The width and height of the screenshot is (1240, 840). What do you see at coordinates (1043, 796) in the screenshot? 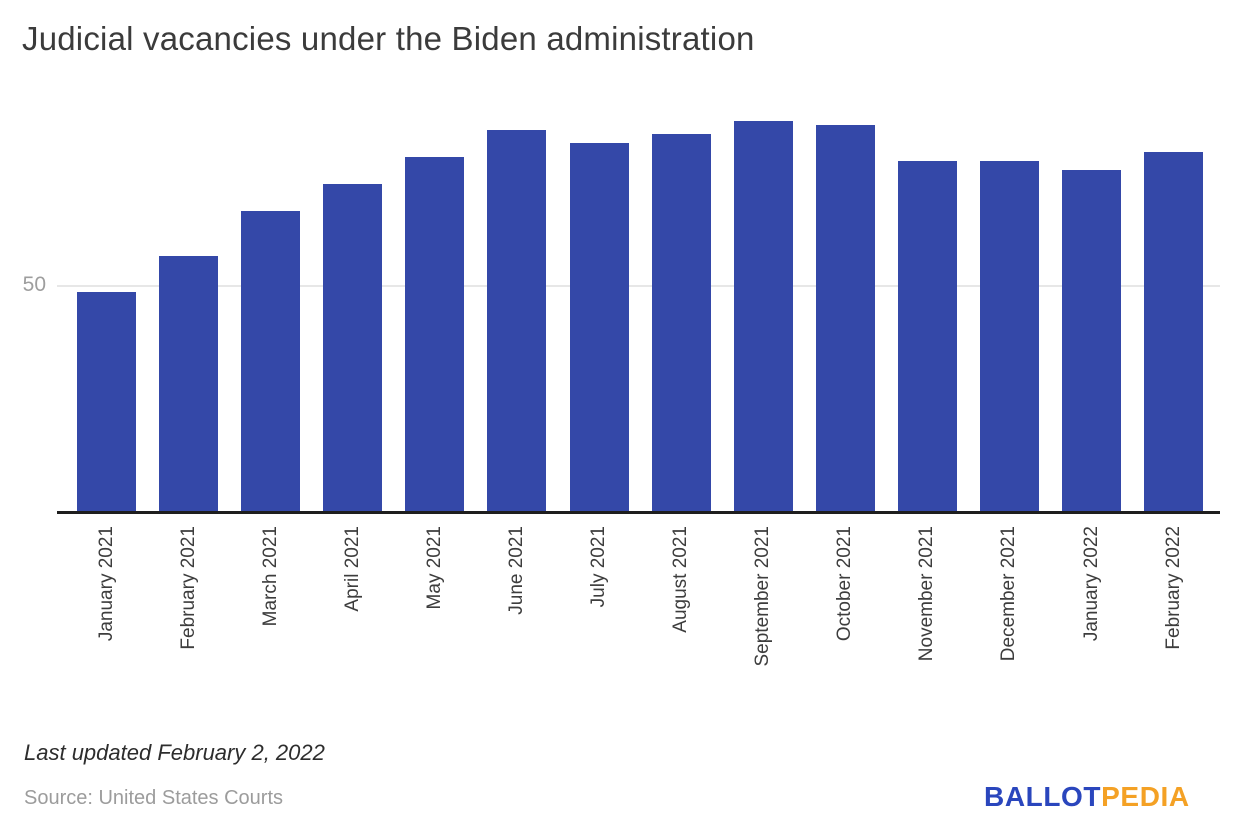
I see `logo-text-ballot: BALLOT` at bounding box center [1043, 796].